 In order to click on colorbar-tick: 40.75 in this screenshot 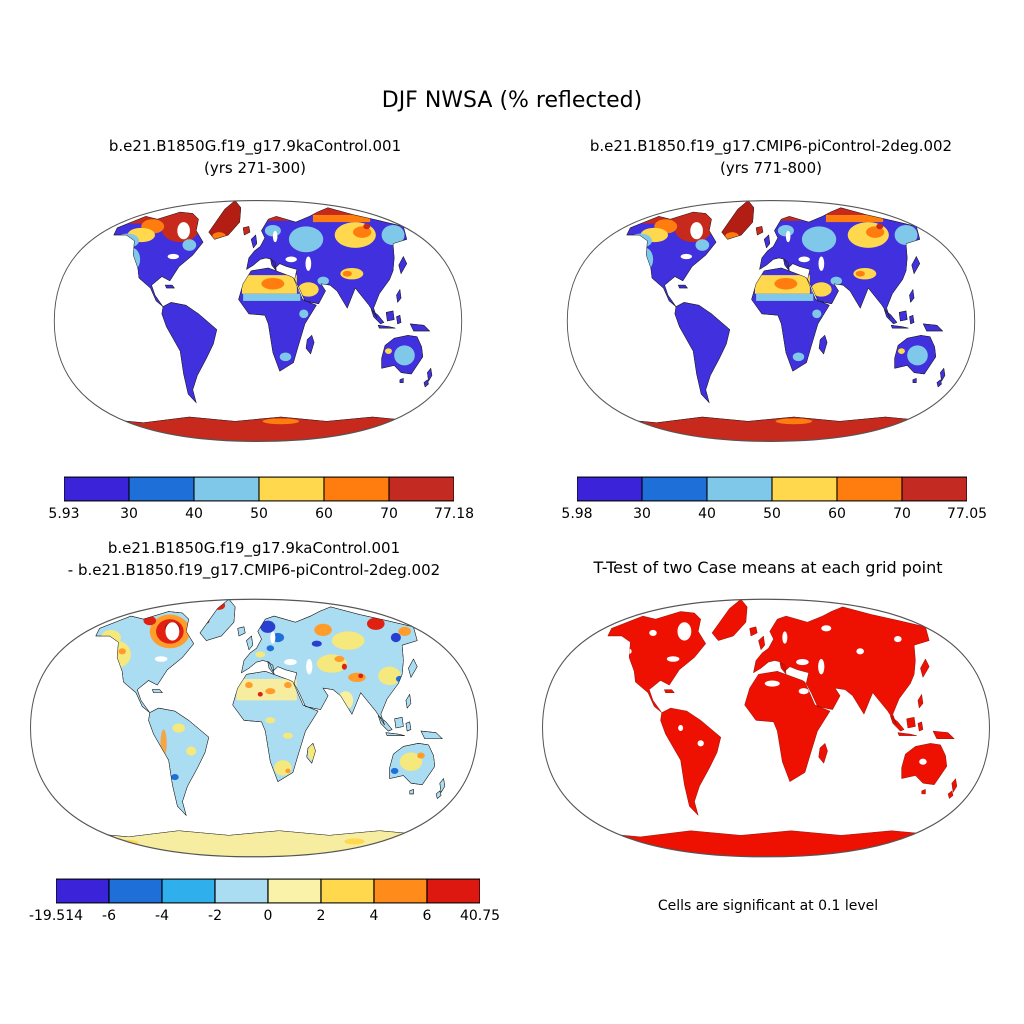, I will do `click(480, 916)`.